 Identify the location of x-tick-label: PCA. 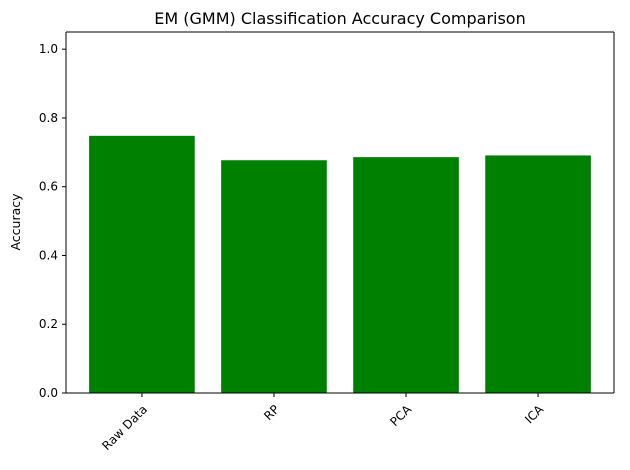
(400, 415).